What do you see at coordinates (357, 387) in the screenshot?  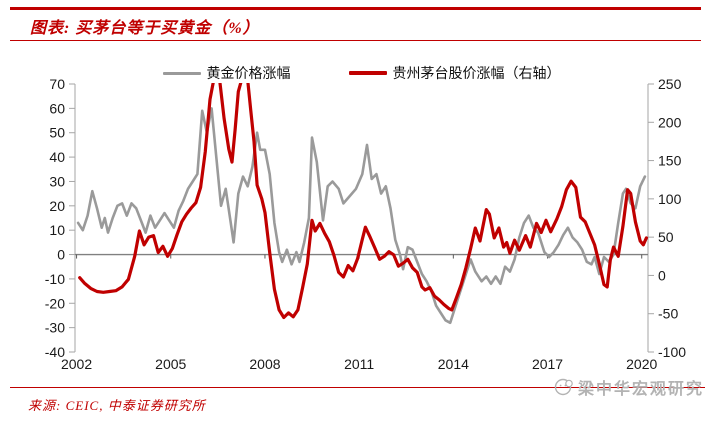 I see `footer-rule` at bounding box center [357, 387].